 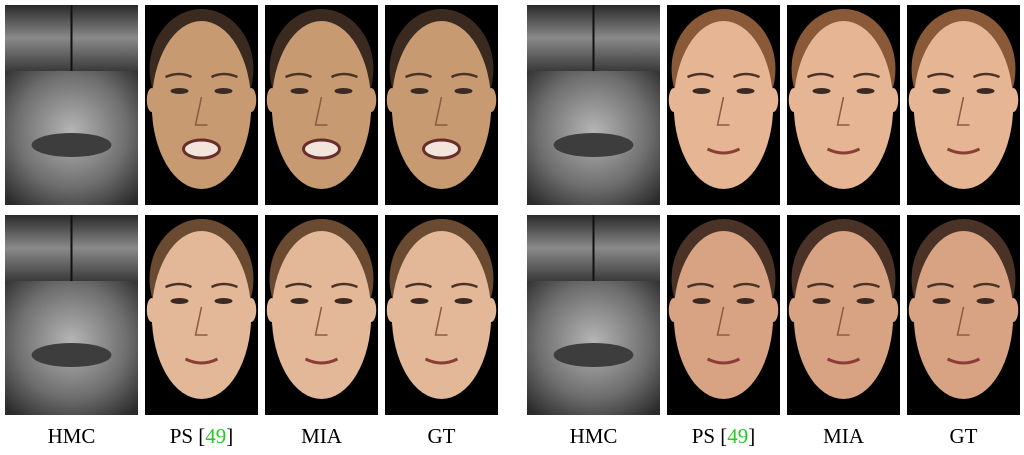 What do you see at coordinates (709, 436) in the screenshot?
I see `label-text: PS [` at bounding box center [709, 436].